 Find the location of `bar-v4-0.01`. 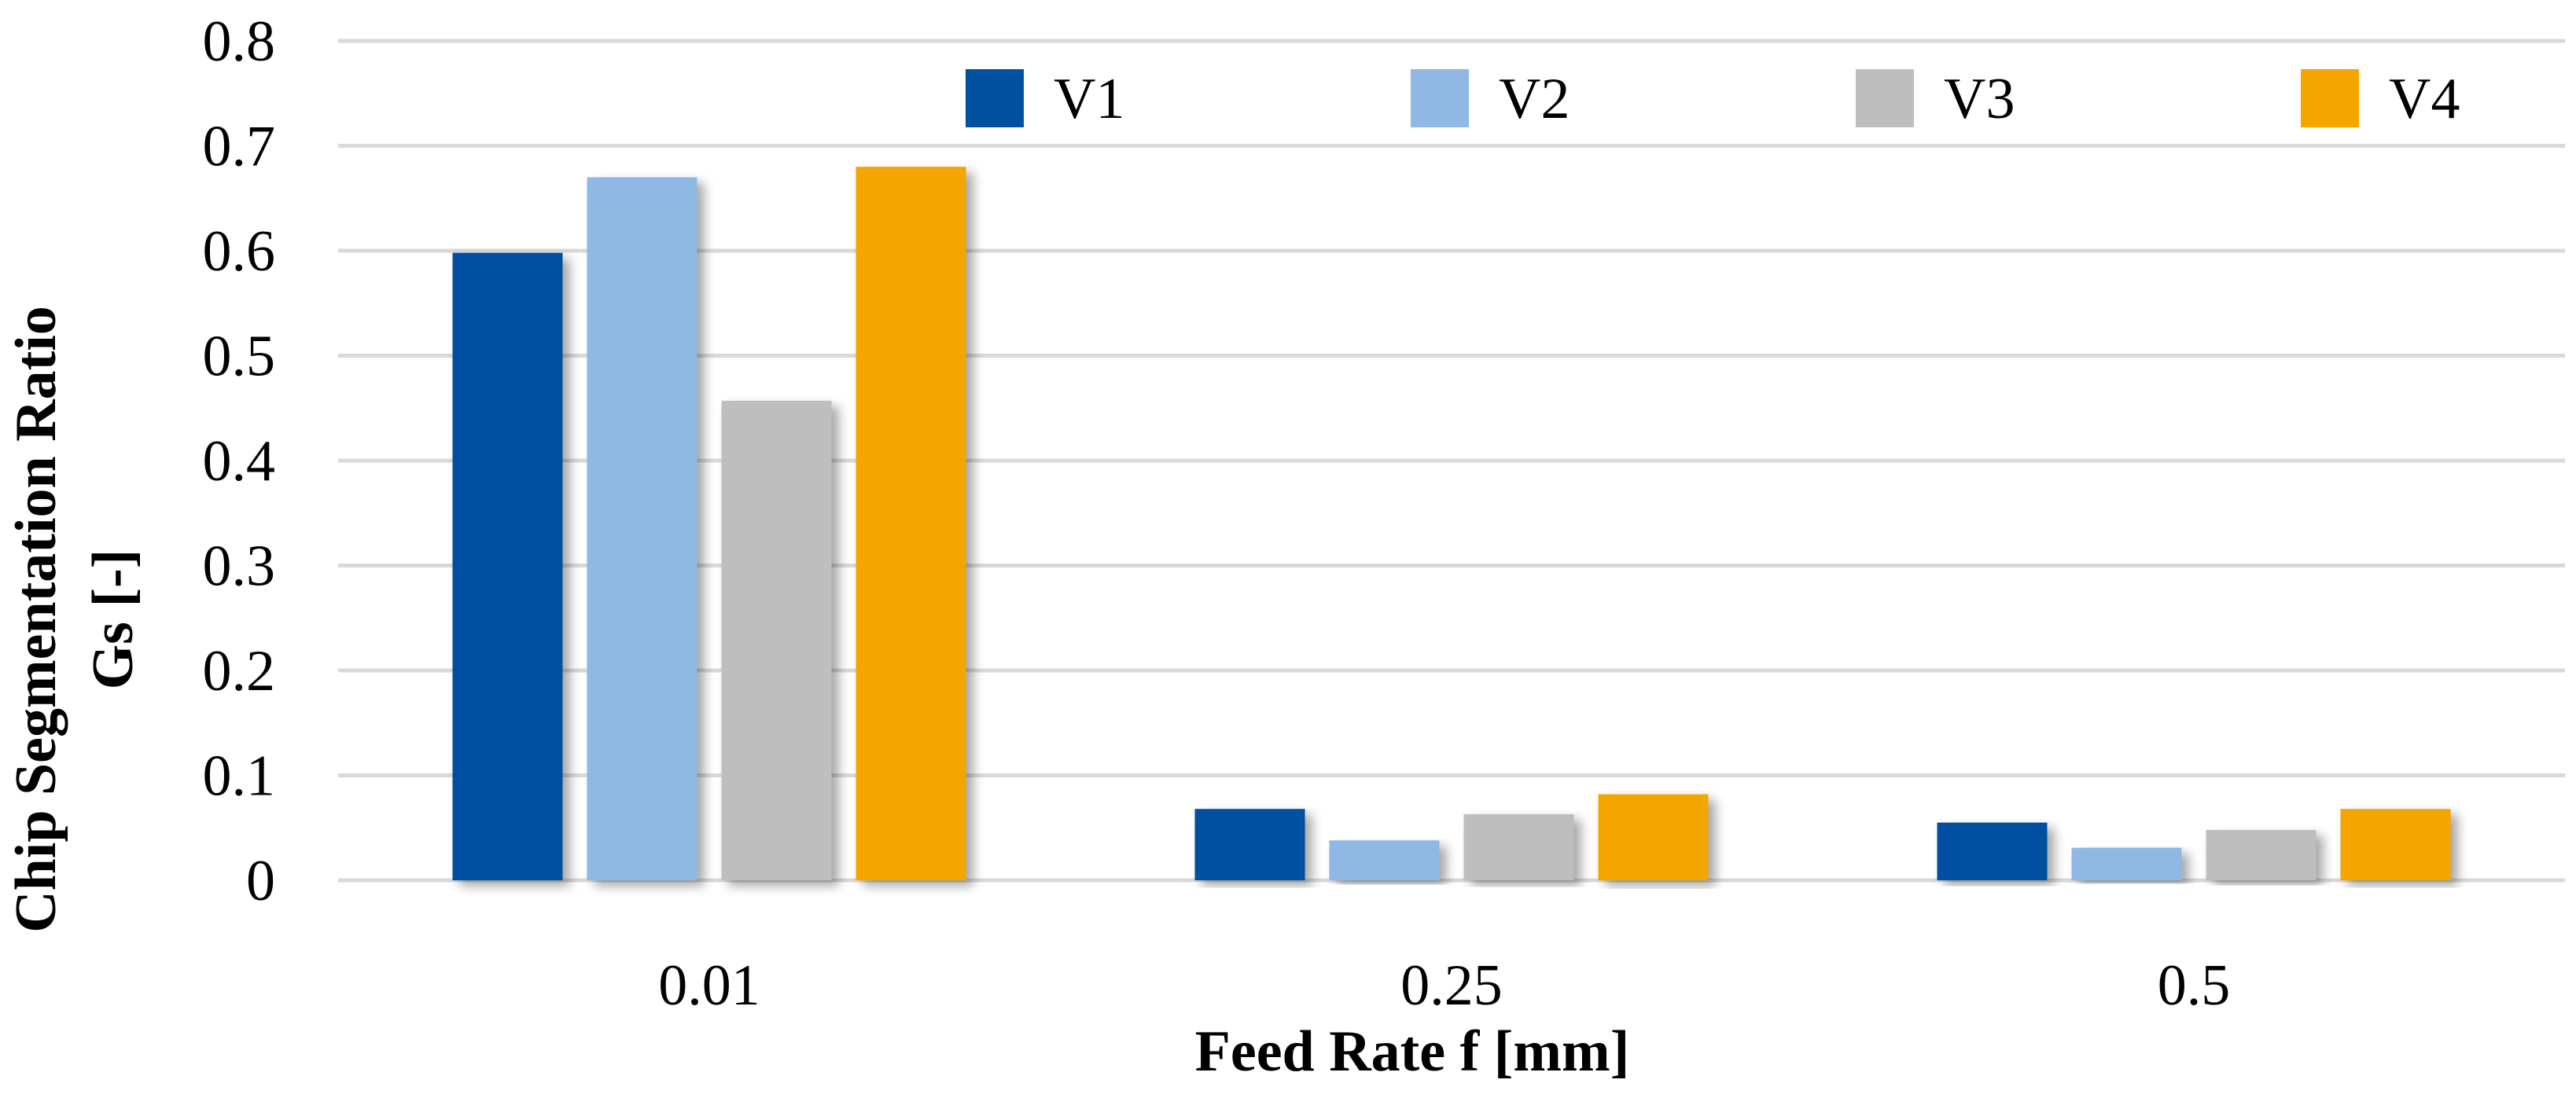

bar-v4-0.01 is located at coordinates (911, 523).